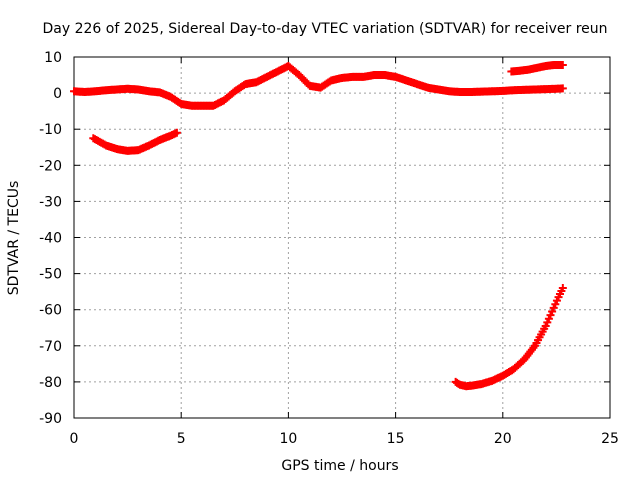 This screenshot has width=640, height=480. Describe the element at coordinates (50, 130) in the screenshot. I see `y-tick-label: -10` at that location.